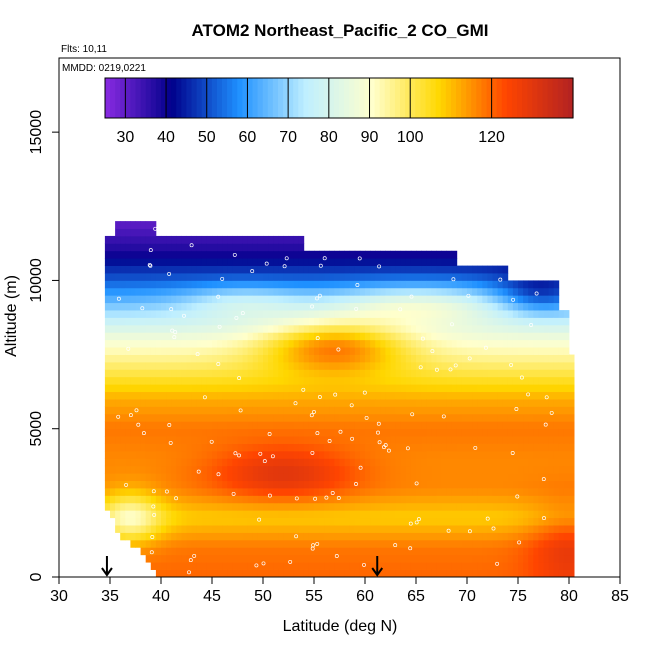 The image size is (650, 650). What do you see at coordinates (161, 596) in the screenshot?
I see `x-tick-label: 40` at bounding box center [161, 596].